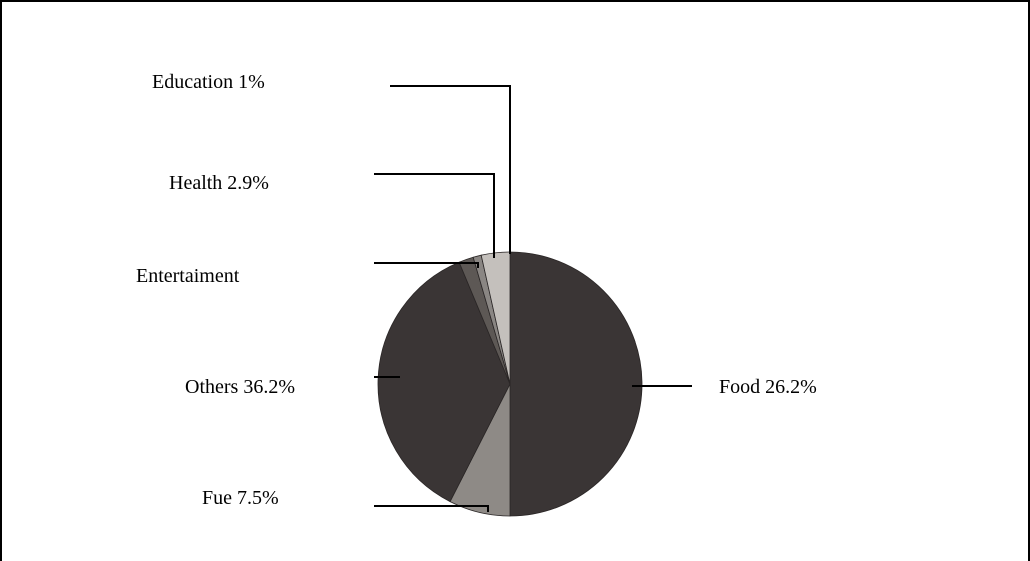 This screenshot has width=1030, height=561. What do you see at coordinates (768, 387) in the screenshot?
I see `slice-label: Food 26.2%` at bounding box center [768, 387].